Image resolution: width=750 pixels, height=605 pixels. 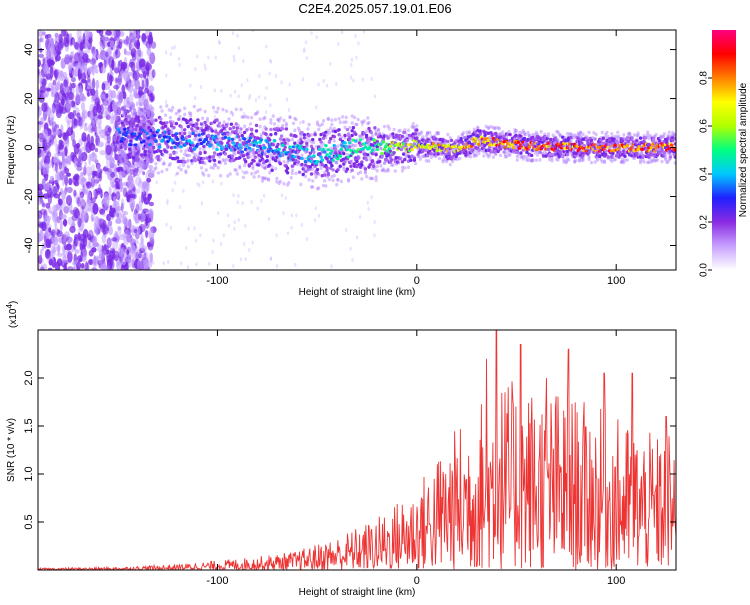 What do you see at coordinates (375, 8) in the screenshot?
I see `figure-title: C2E4.2025.057.19.01.E06` at bounding box center [375, 8].